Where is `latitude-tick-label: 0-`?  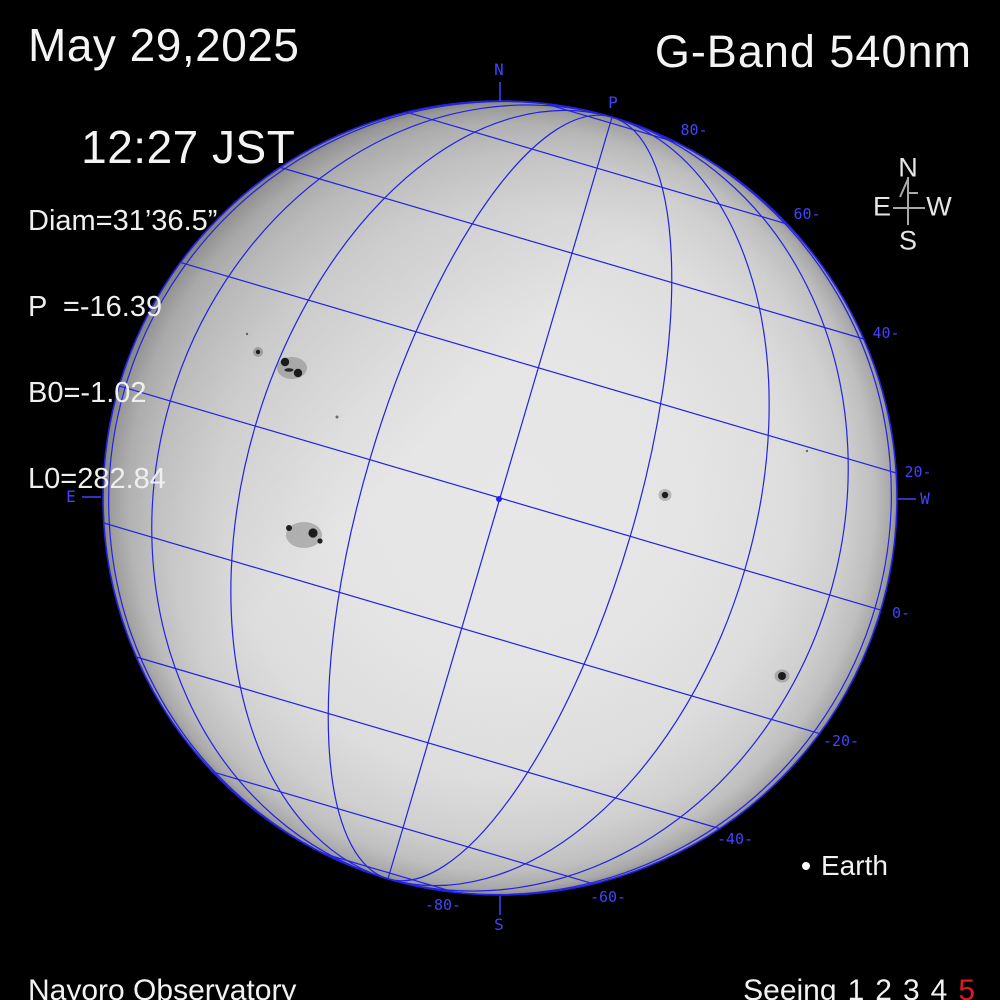 latitude-tick-label: 0- is located at coordinates (901, 613).